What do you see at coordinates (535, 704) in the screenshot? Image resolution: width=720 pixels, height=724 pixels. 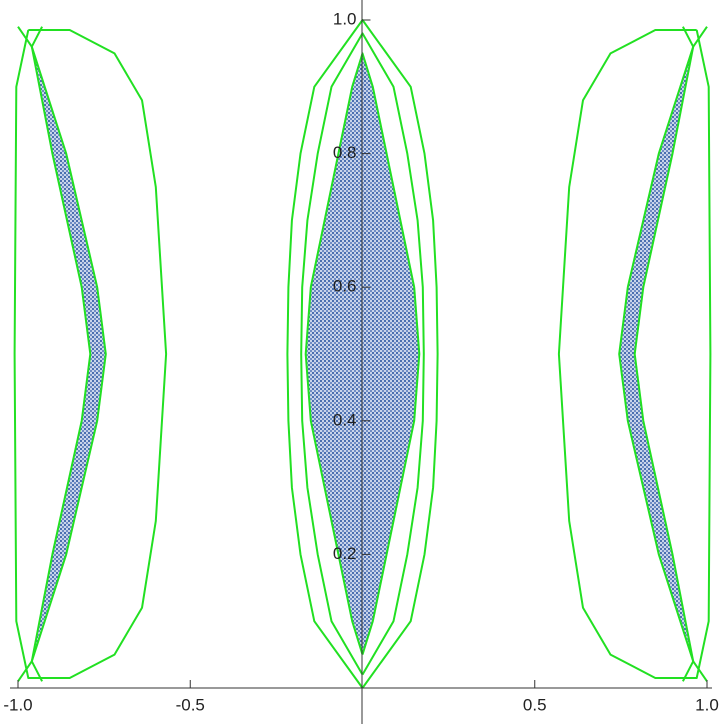 I see `x-tick-label: 0.5` at bounding box center [535, 704].